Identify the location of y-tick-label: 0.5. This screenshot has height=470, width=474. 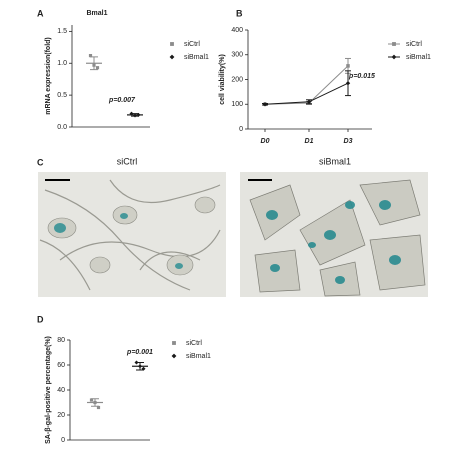
(62, 95).